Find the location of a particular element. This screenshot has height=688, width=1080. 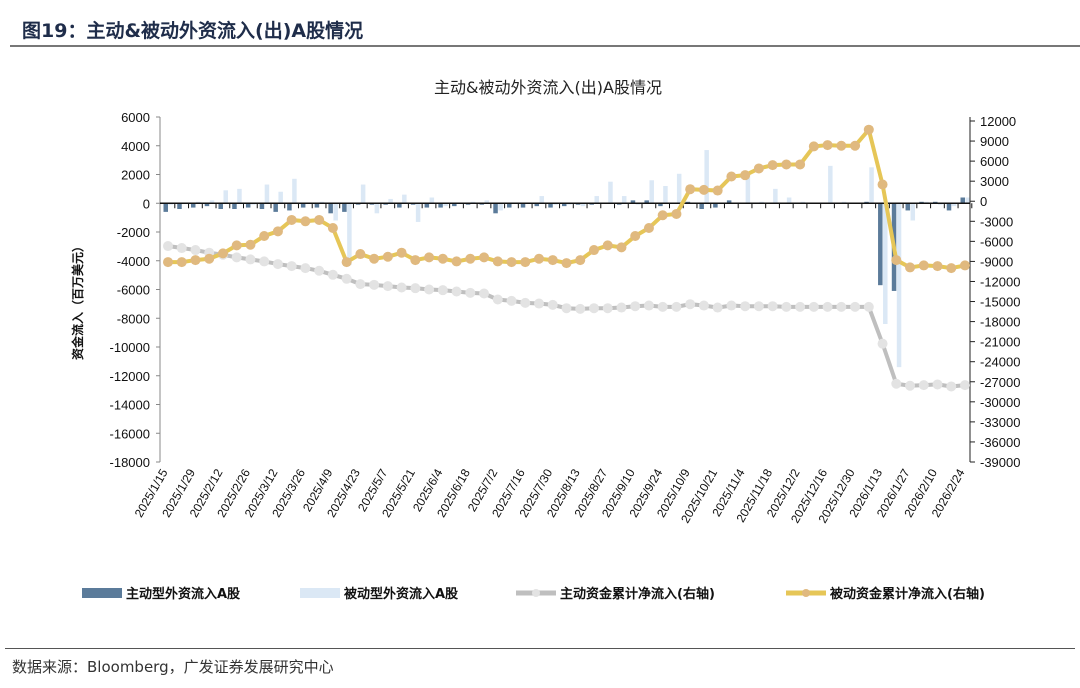

chart-title: 主动&被动外资流入(出)A股情况 is located at coordinates (548, 87).